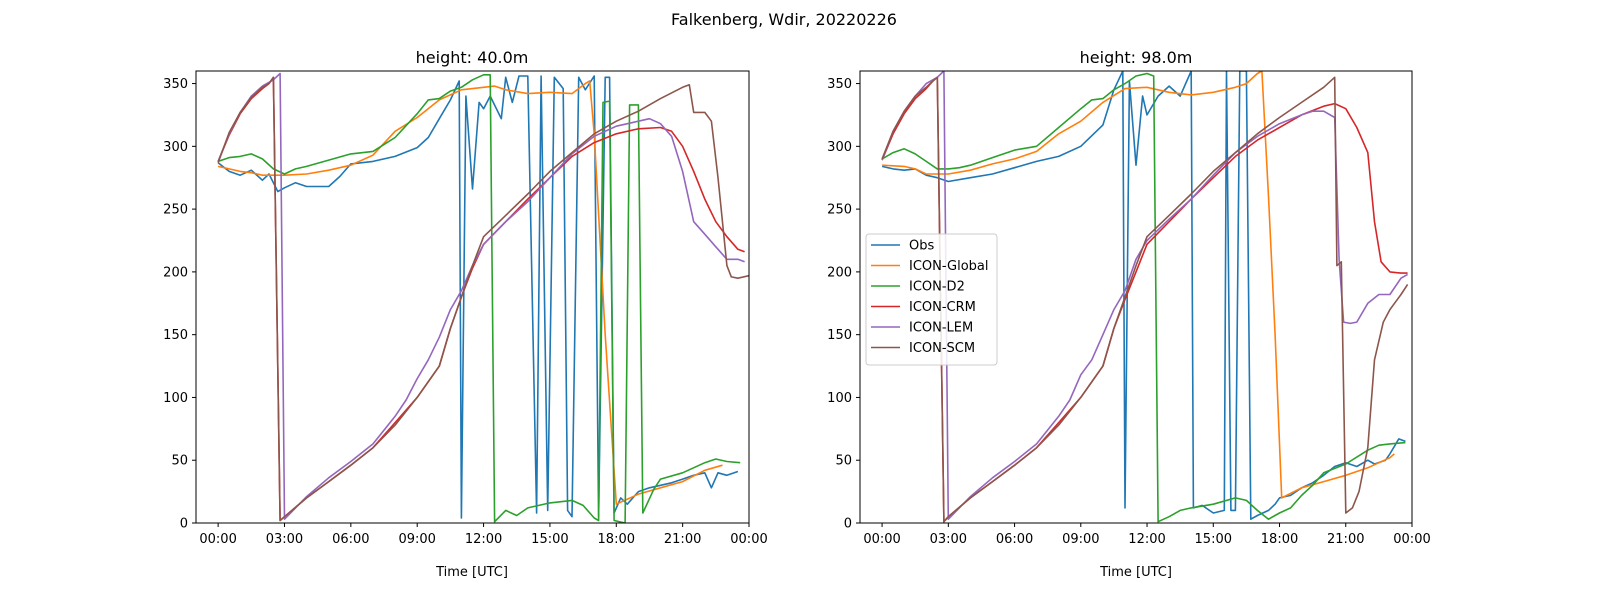 This screenshot has height=604, width=1600. I want to click on legend-entry: ICON-D2, so click(937, 287).